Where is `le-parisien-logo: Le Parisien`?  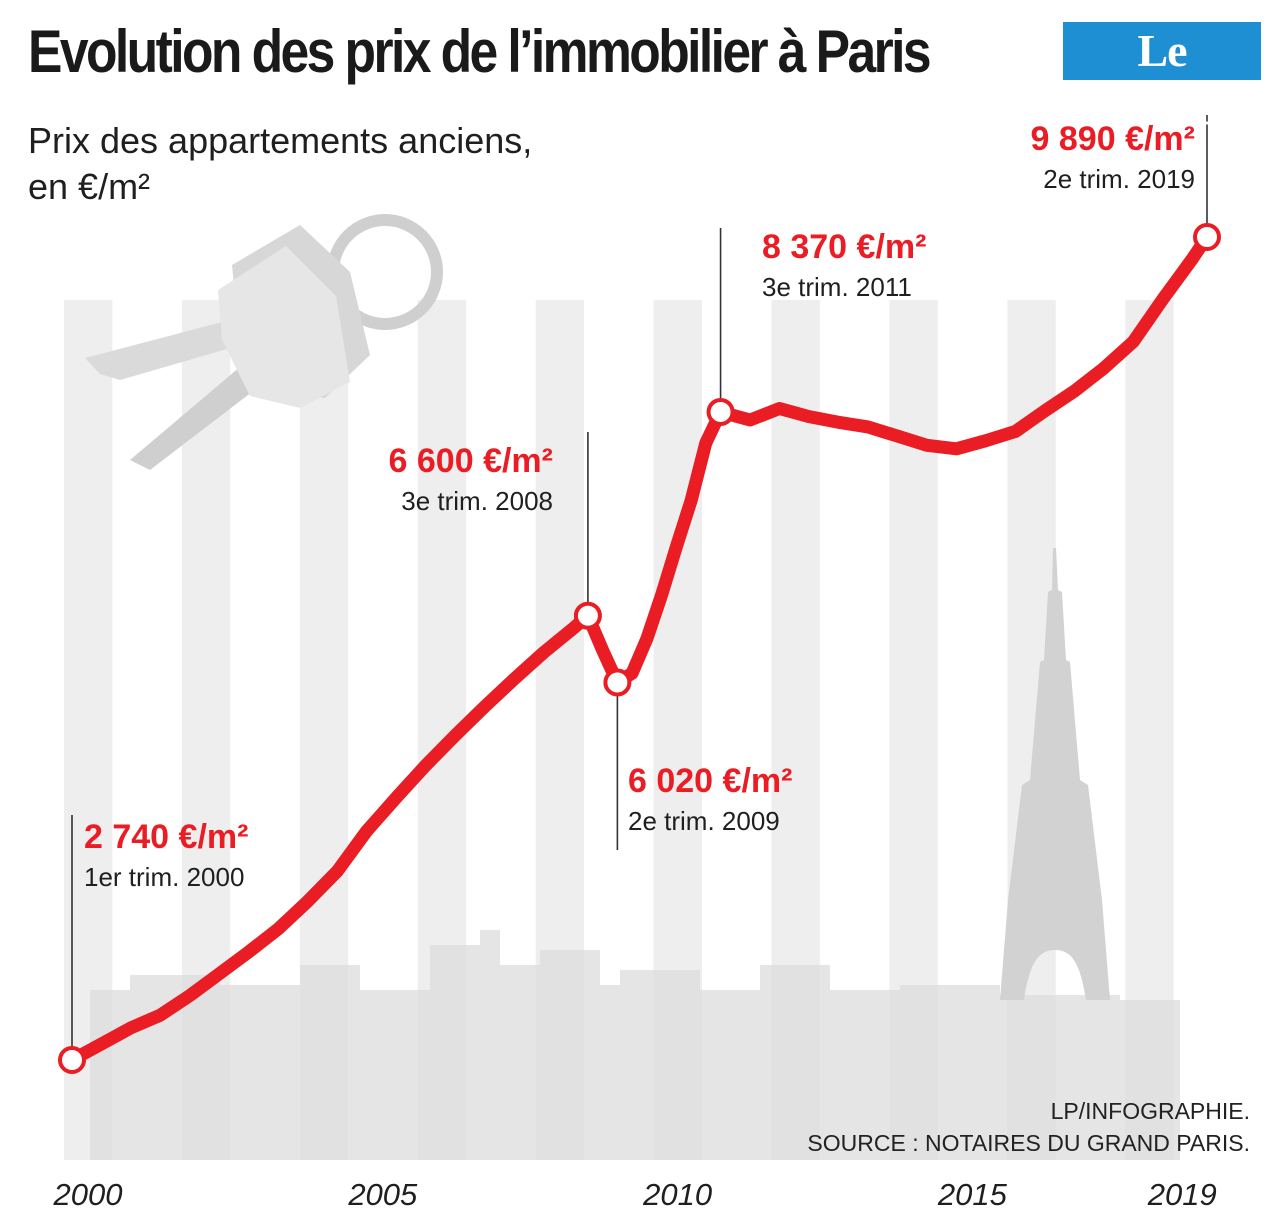
le-parisien-logo: Le Parisien is located at coordinates (1162, 78).